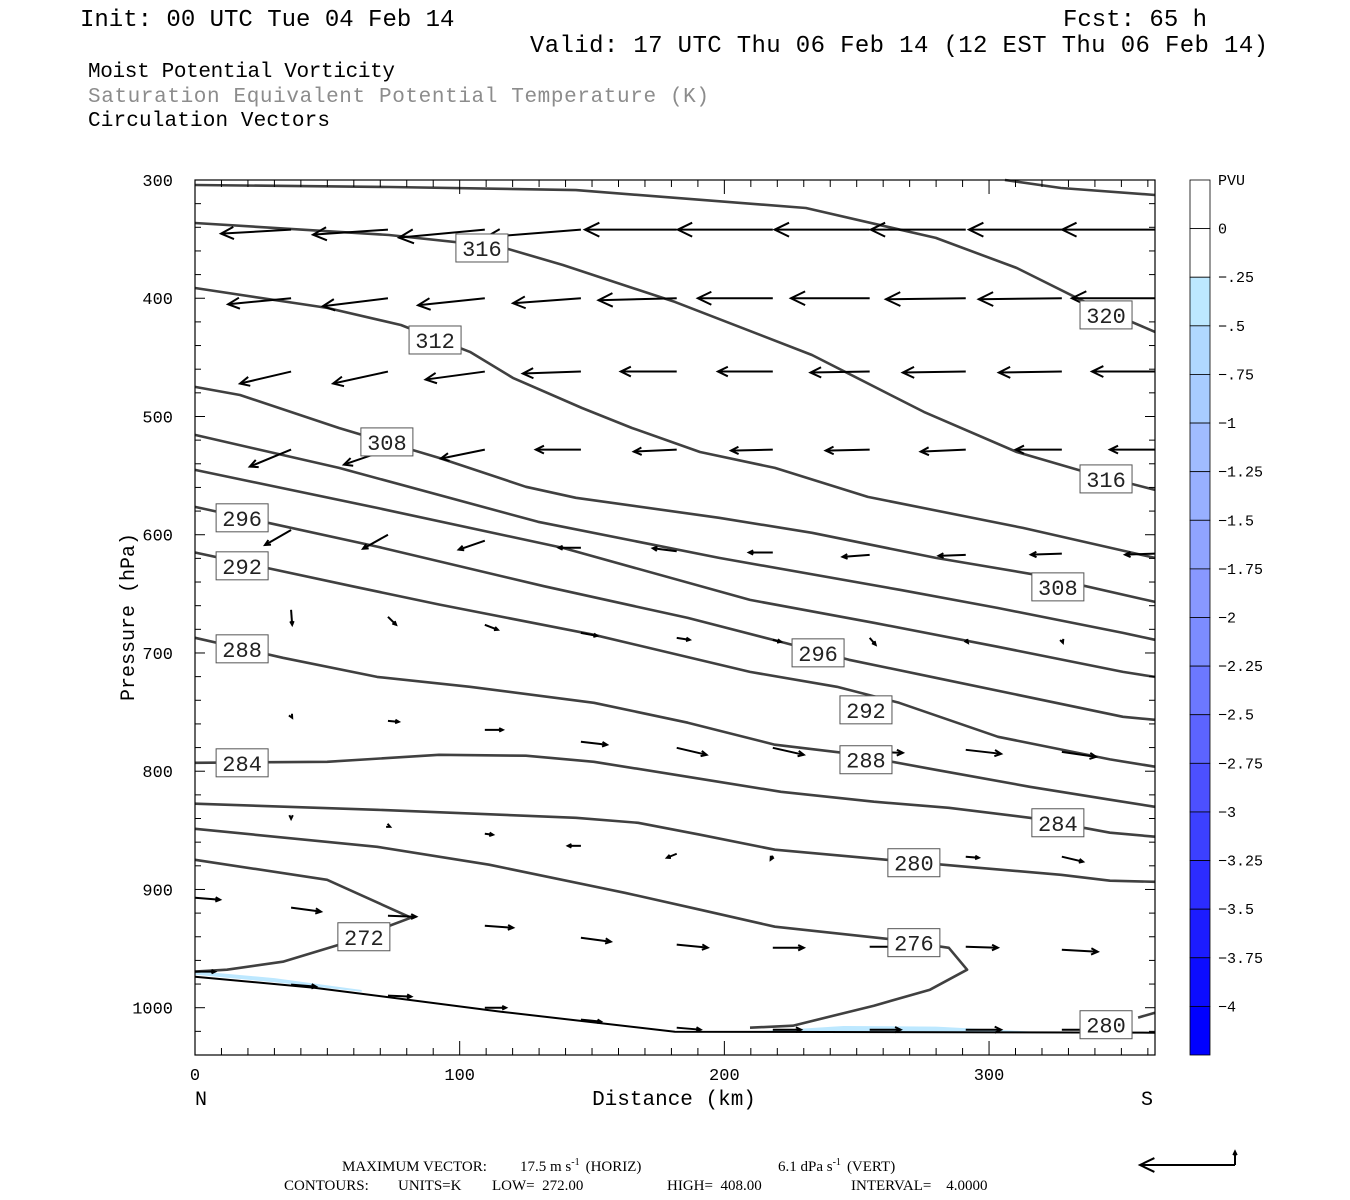 Image resolution: width=1350 pixels, height=1200 pixels. I want to click on contour-label: 276, so click(914, 943).